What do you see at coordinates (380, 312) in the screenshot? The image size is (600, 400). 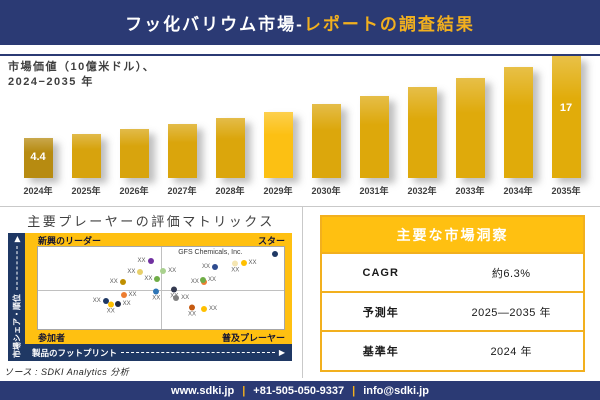 I see `insight-row-label: 予測年` at bounding box center [380, 312].